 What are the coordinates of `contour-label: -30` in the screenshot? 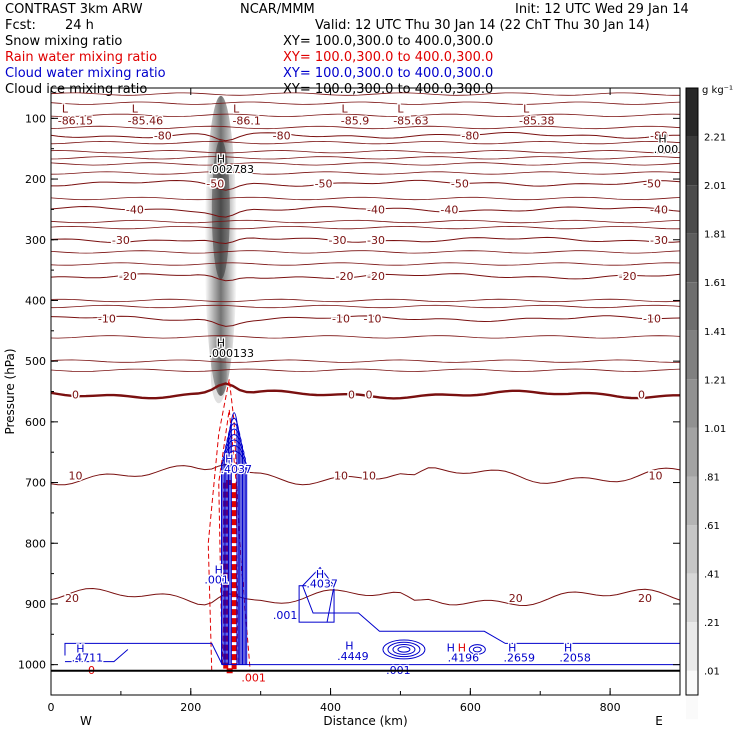 It's located at (121, 240).